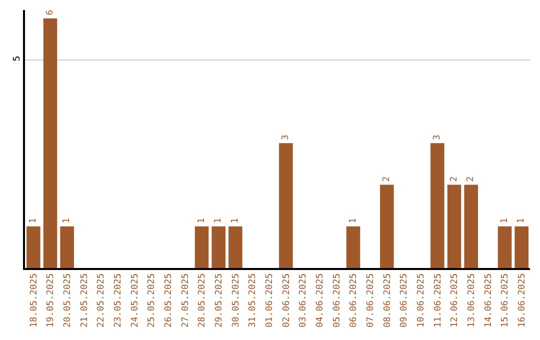  Describe the element at coordinates (185, 300) in the screenshot. I see `x-tick-label: 27.05.2025` at that location.